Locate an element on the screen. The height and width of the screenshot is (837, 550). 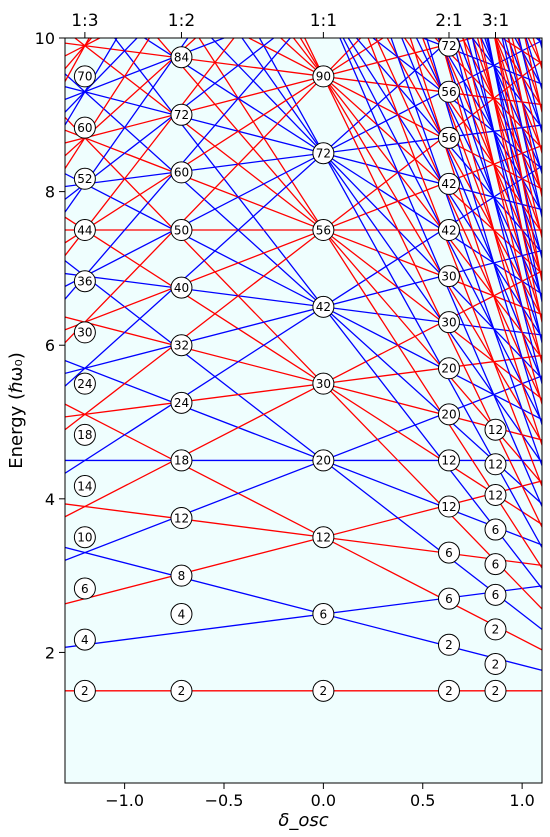
level-node-label: 12 is located at coordinates (448, 461).